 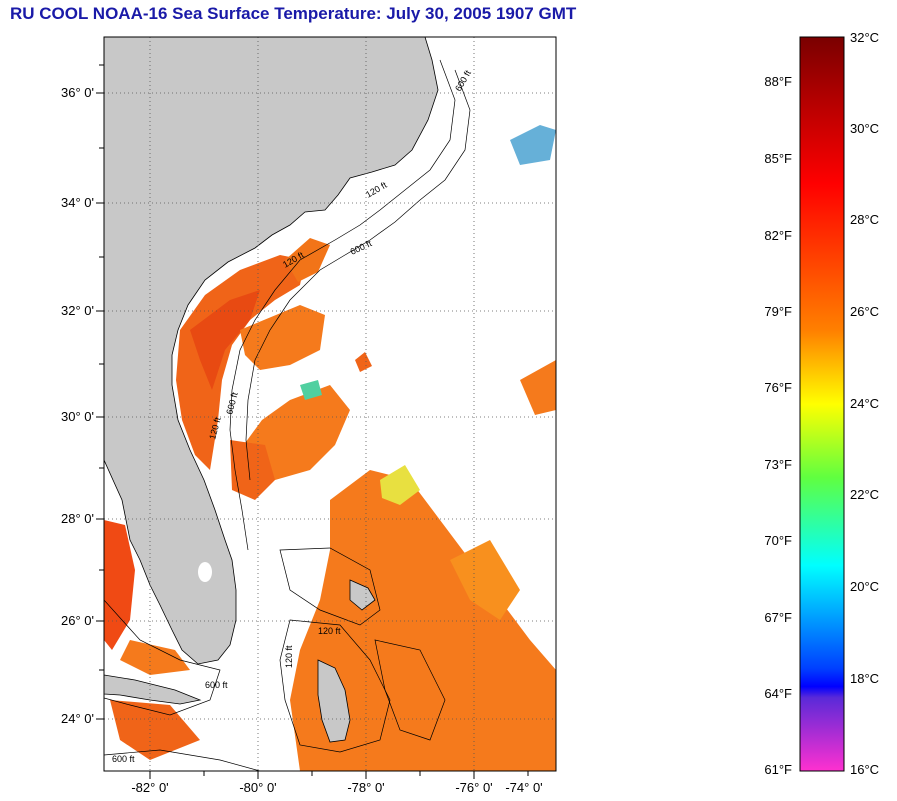 What do you see at coordinates (865, 219) in the screenshot?
I see `colorbar-c-label: 28°C` at bounding box center [865, 219].